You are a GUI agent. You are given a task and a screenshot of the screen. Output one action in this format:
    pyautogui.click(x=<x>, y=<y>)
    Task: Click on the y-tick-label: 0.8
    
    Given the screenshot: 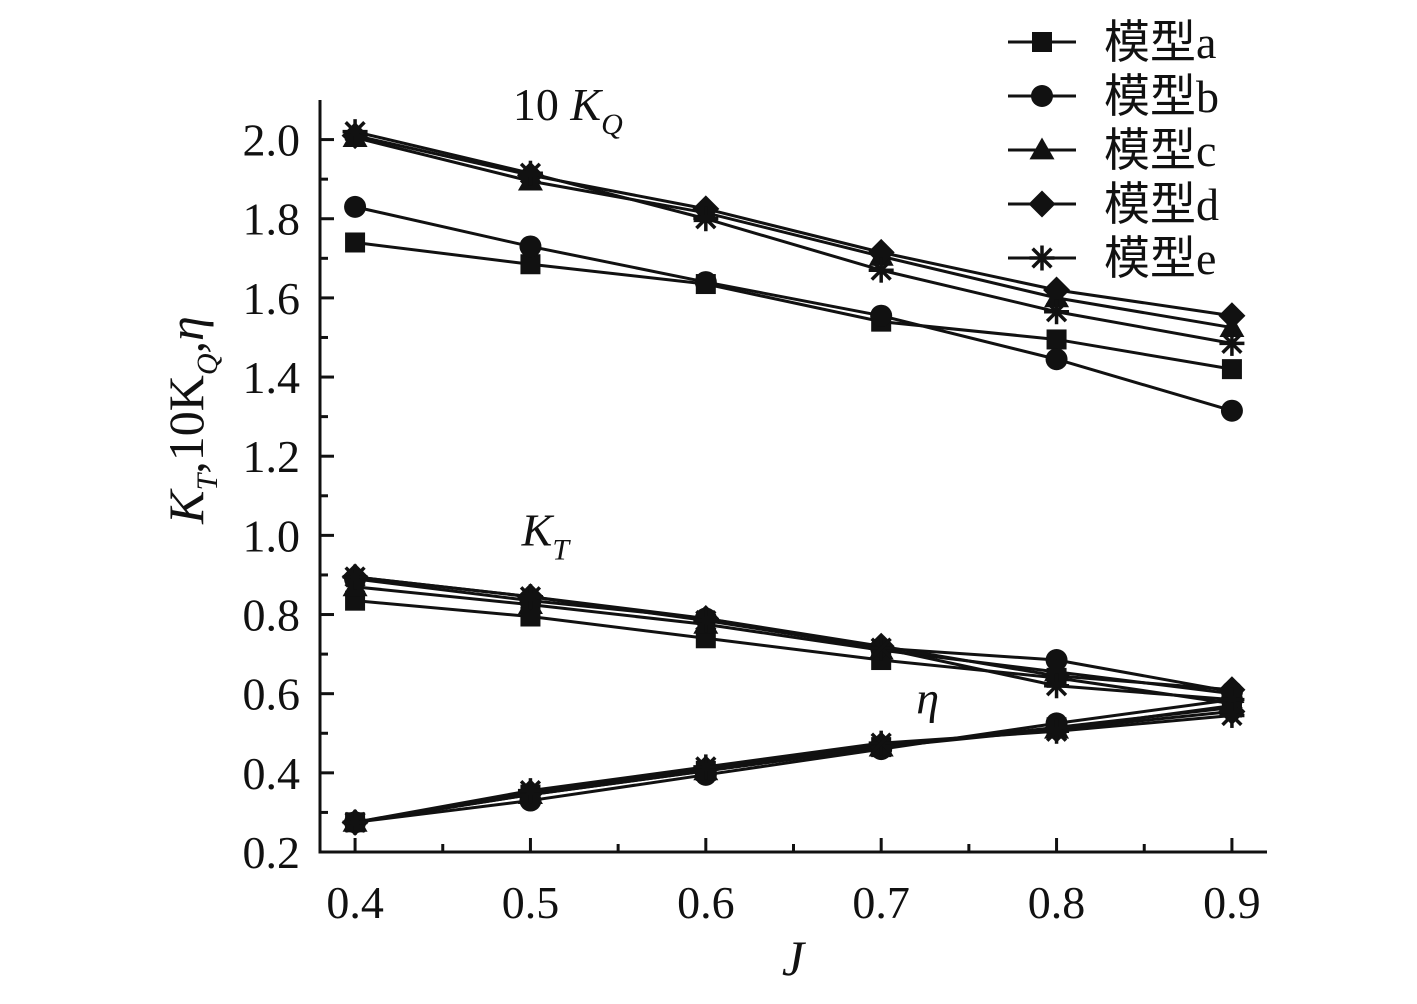 What is the action you would take?
    pyautogui.click(x=272, y=615)
    